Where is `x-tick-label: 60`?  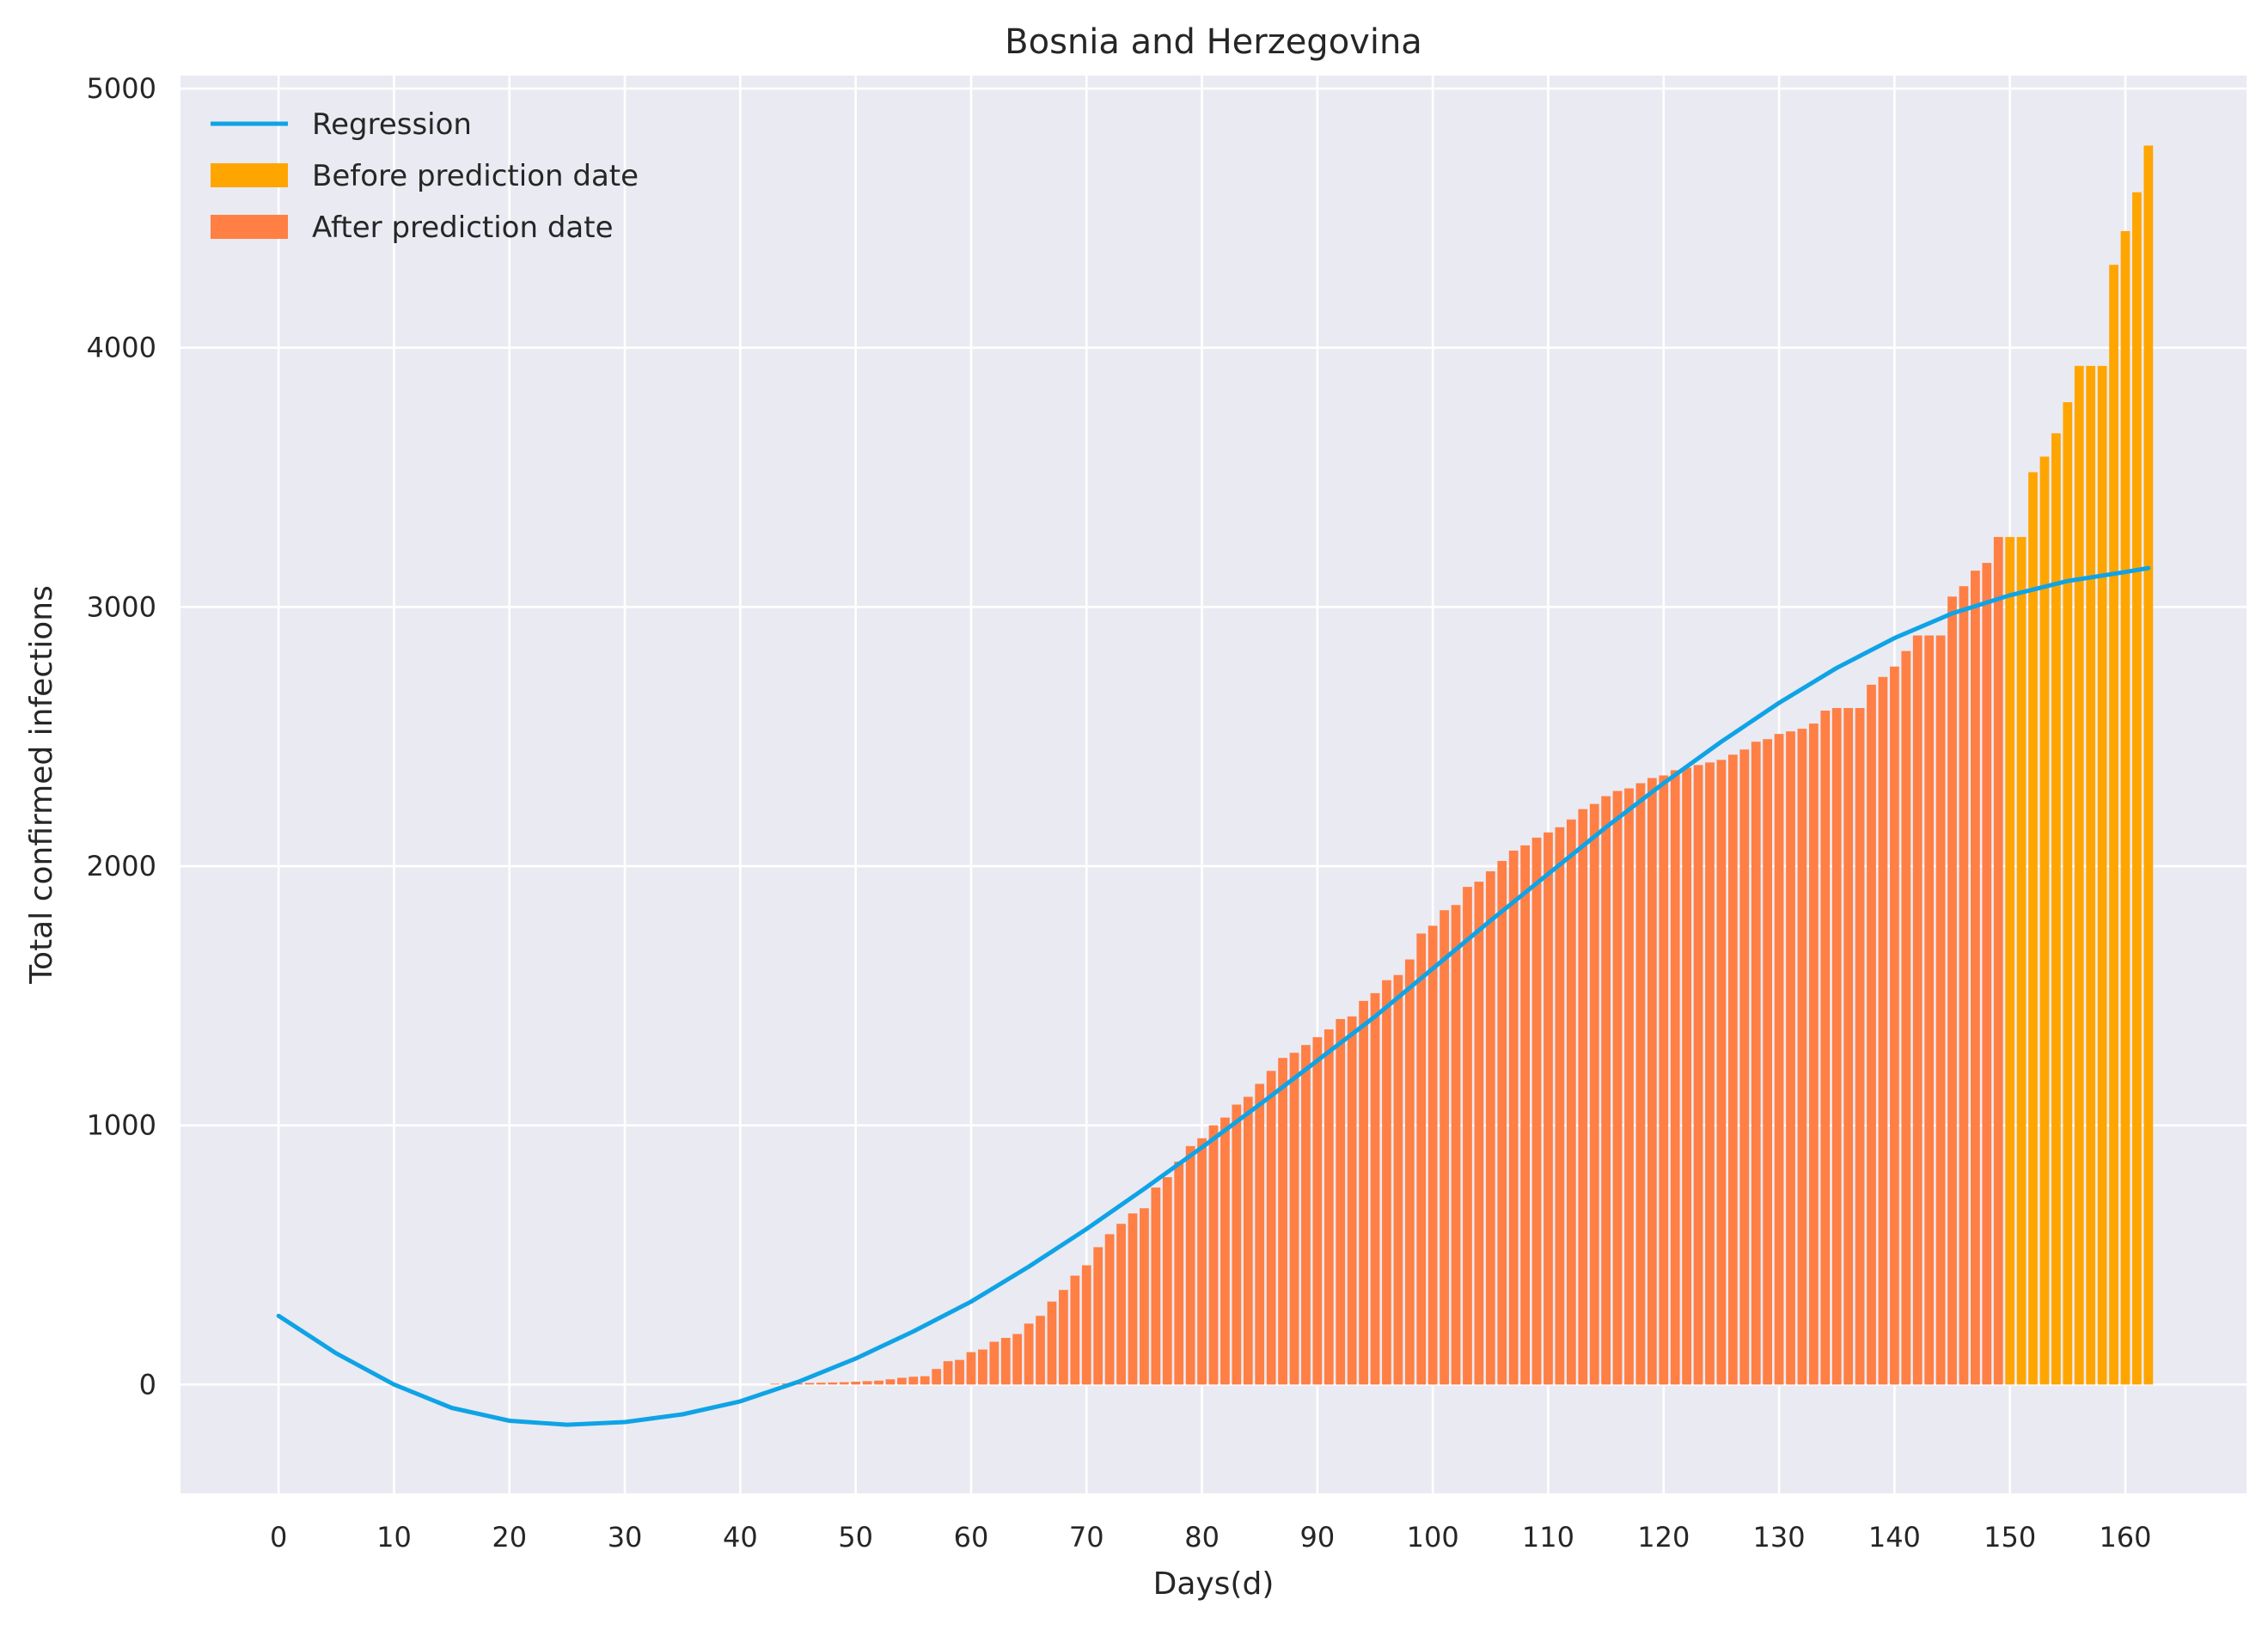 x-tick-label: 60 is located at coordinates (971, 1537).